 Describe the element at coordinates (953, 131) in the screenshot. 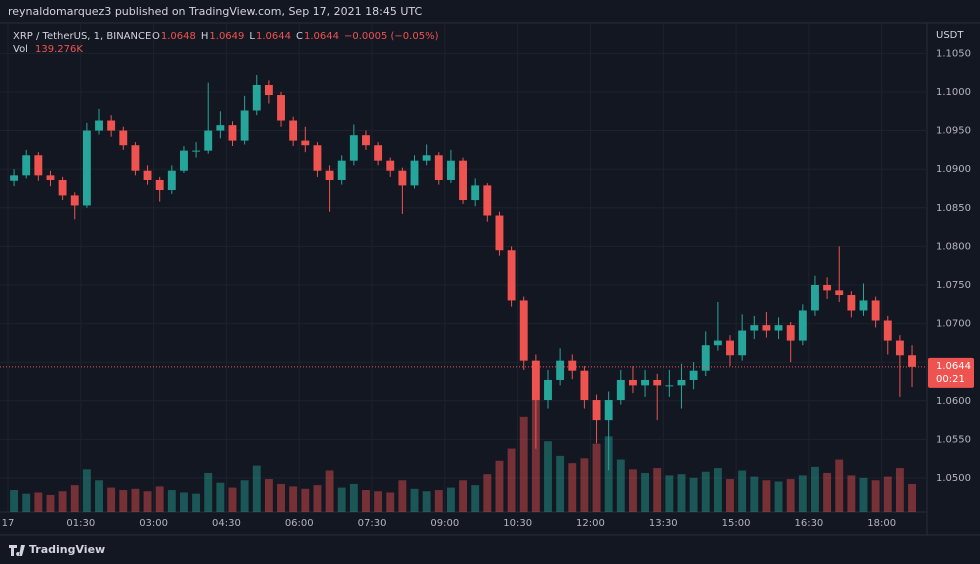

I see `y-tick-label: 1.0950` at that location.